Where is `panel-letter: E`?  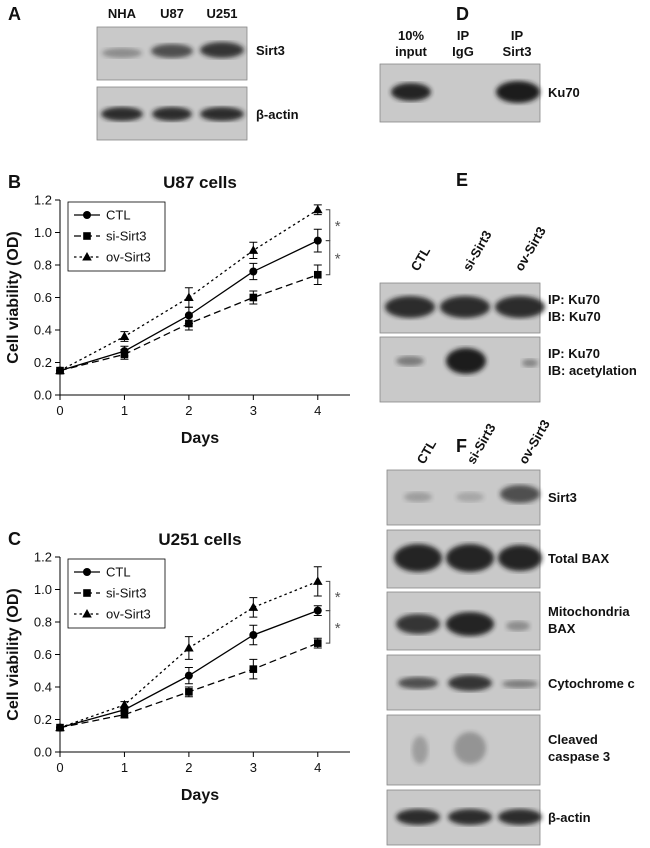
panel-letter: E is located at coordinates (462, 180).